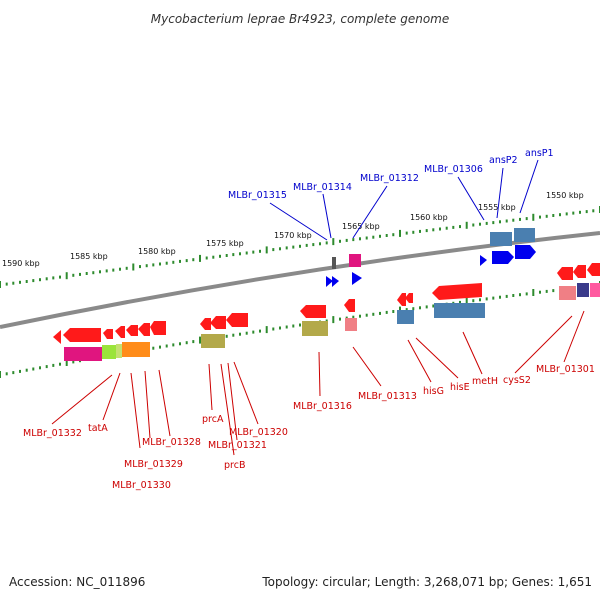  Describe the element at coordinates (517, 380) in the screenshot. I see `gene-label-cyss2: cysS2` at that location.